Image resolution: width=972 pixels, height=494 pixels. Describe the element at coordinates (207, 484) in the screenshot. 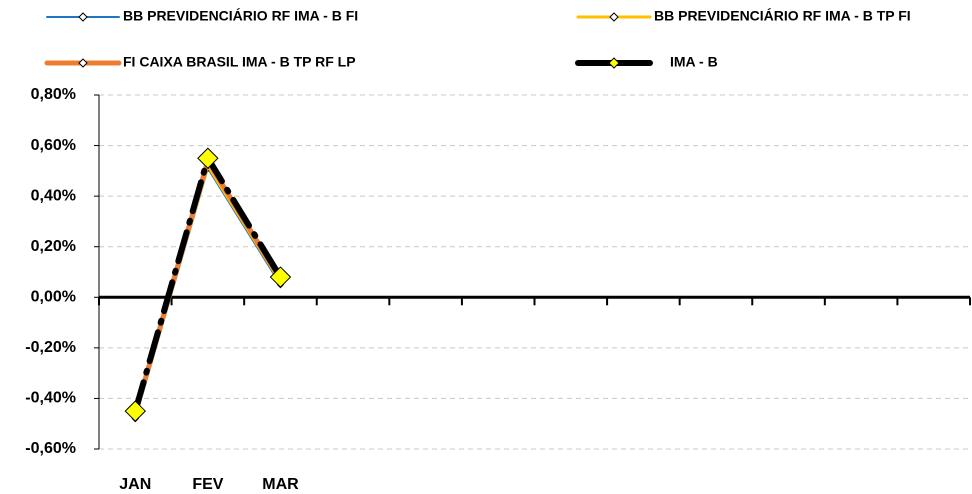

I see `x-tick-label: FEV` at that location.